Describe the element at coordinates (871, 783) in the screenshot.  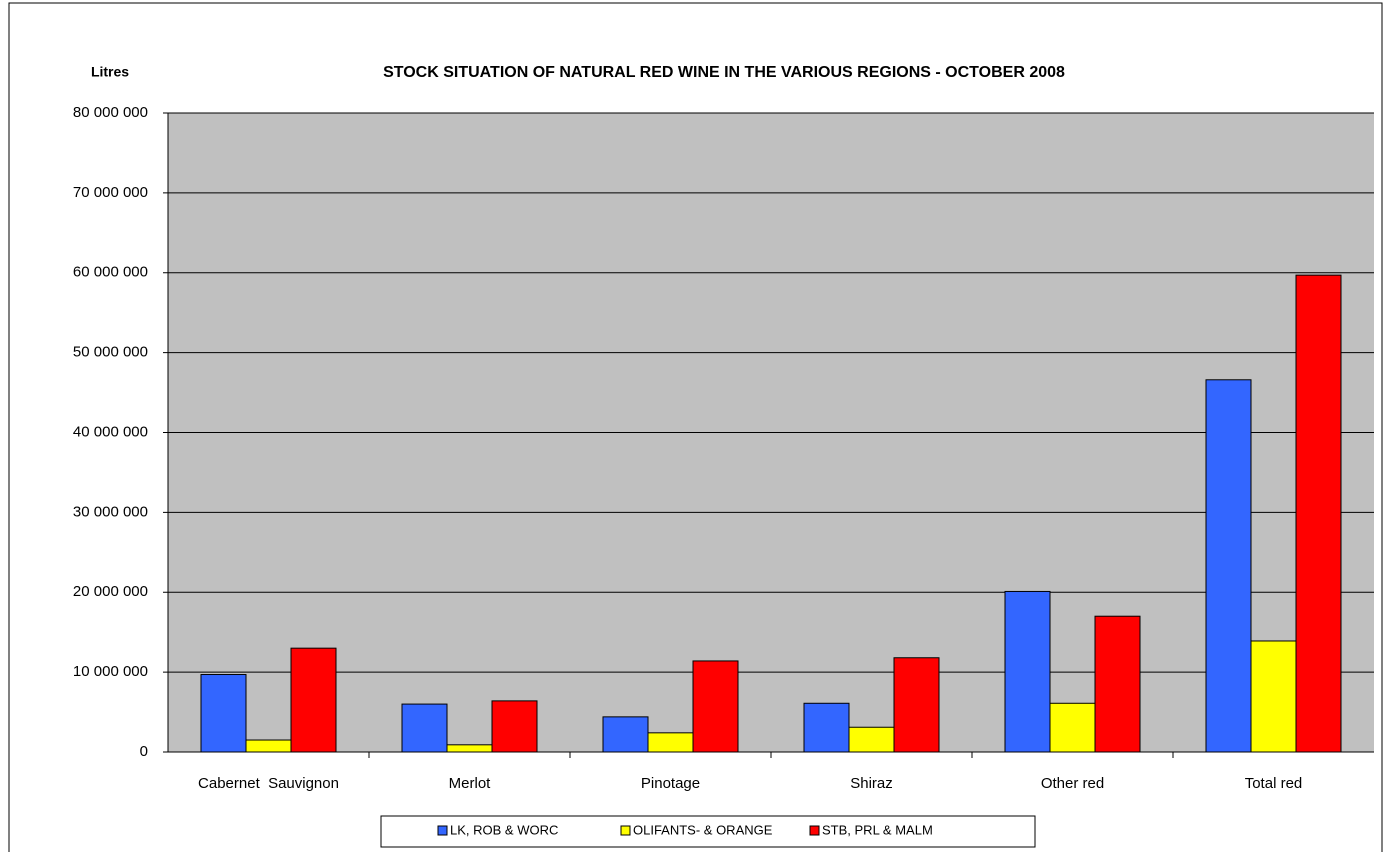
I see `x-tick-label: Shiraz` at that location.